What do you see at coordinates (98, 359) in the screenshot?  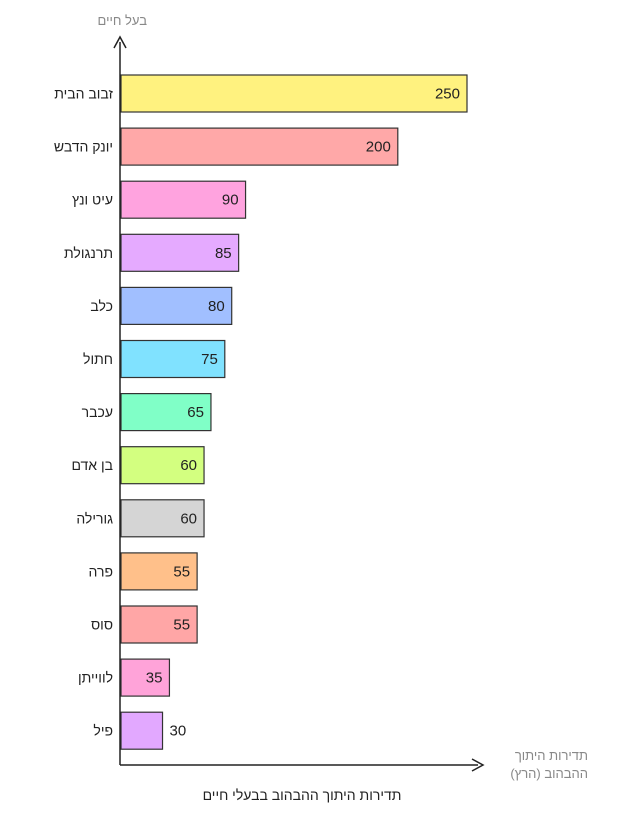 I see `category-tick-label: חתול` at bounding box center [98, 359].